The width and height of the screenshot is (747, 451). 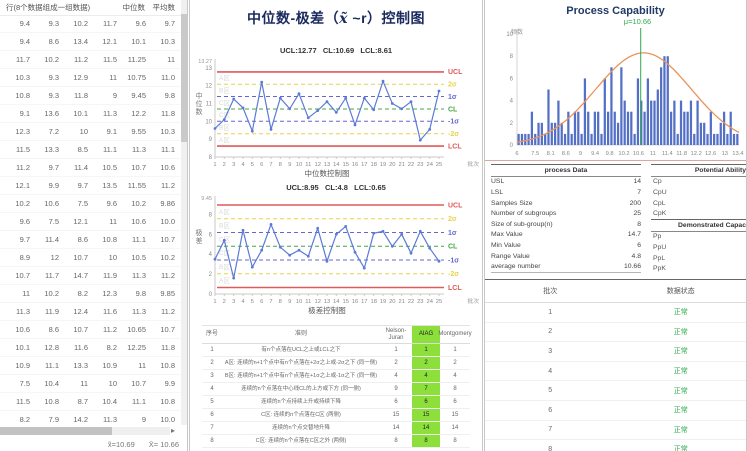 I want to click on y-tick-label: 2, so click(x=512, y=124).